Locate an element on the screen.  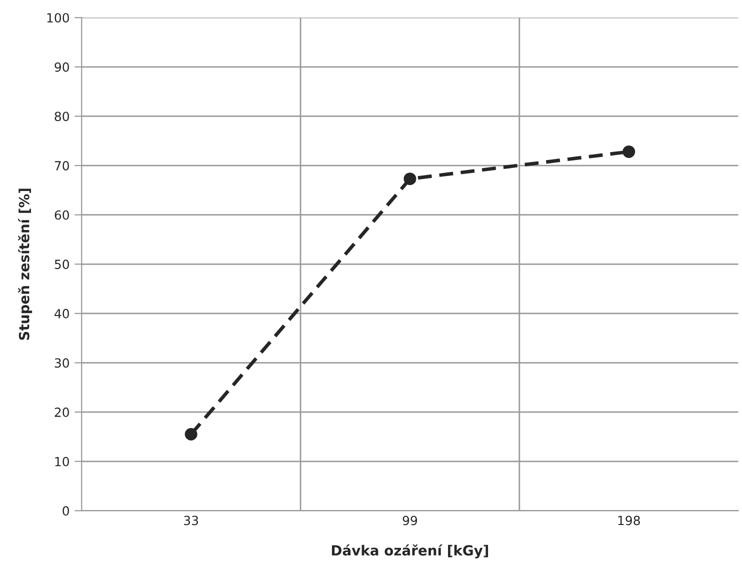
y-tick-label: 40 is located at coordinates (61, 313).